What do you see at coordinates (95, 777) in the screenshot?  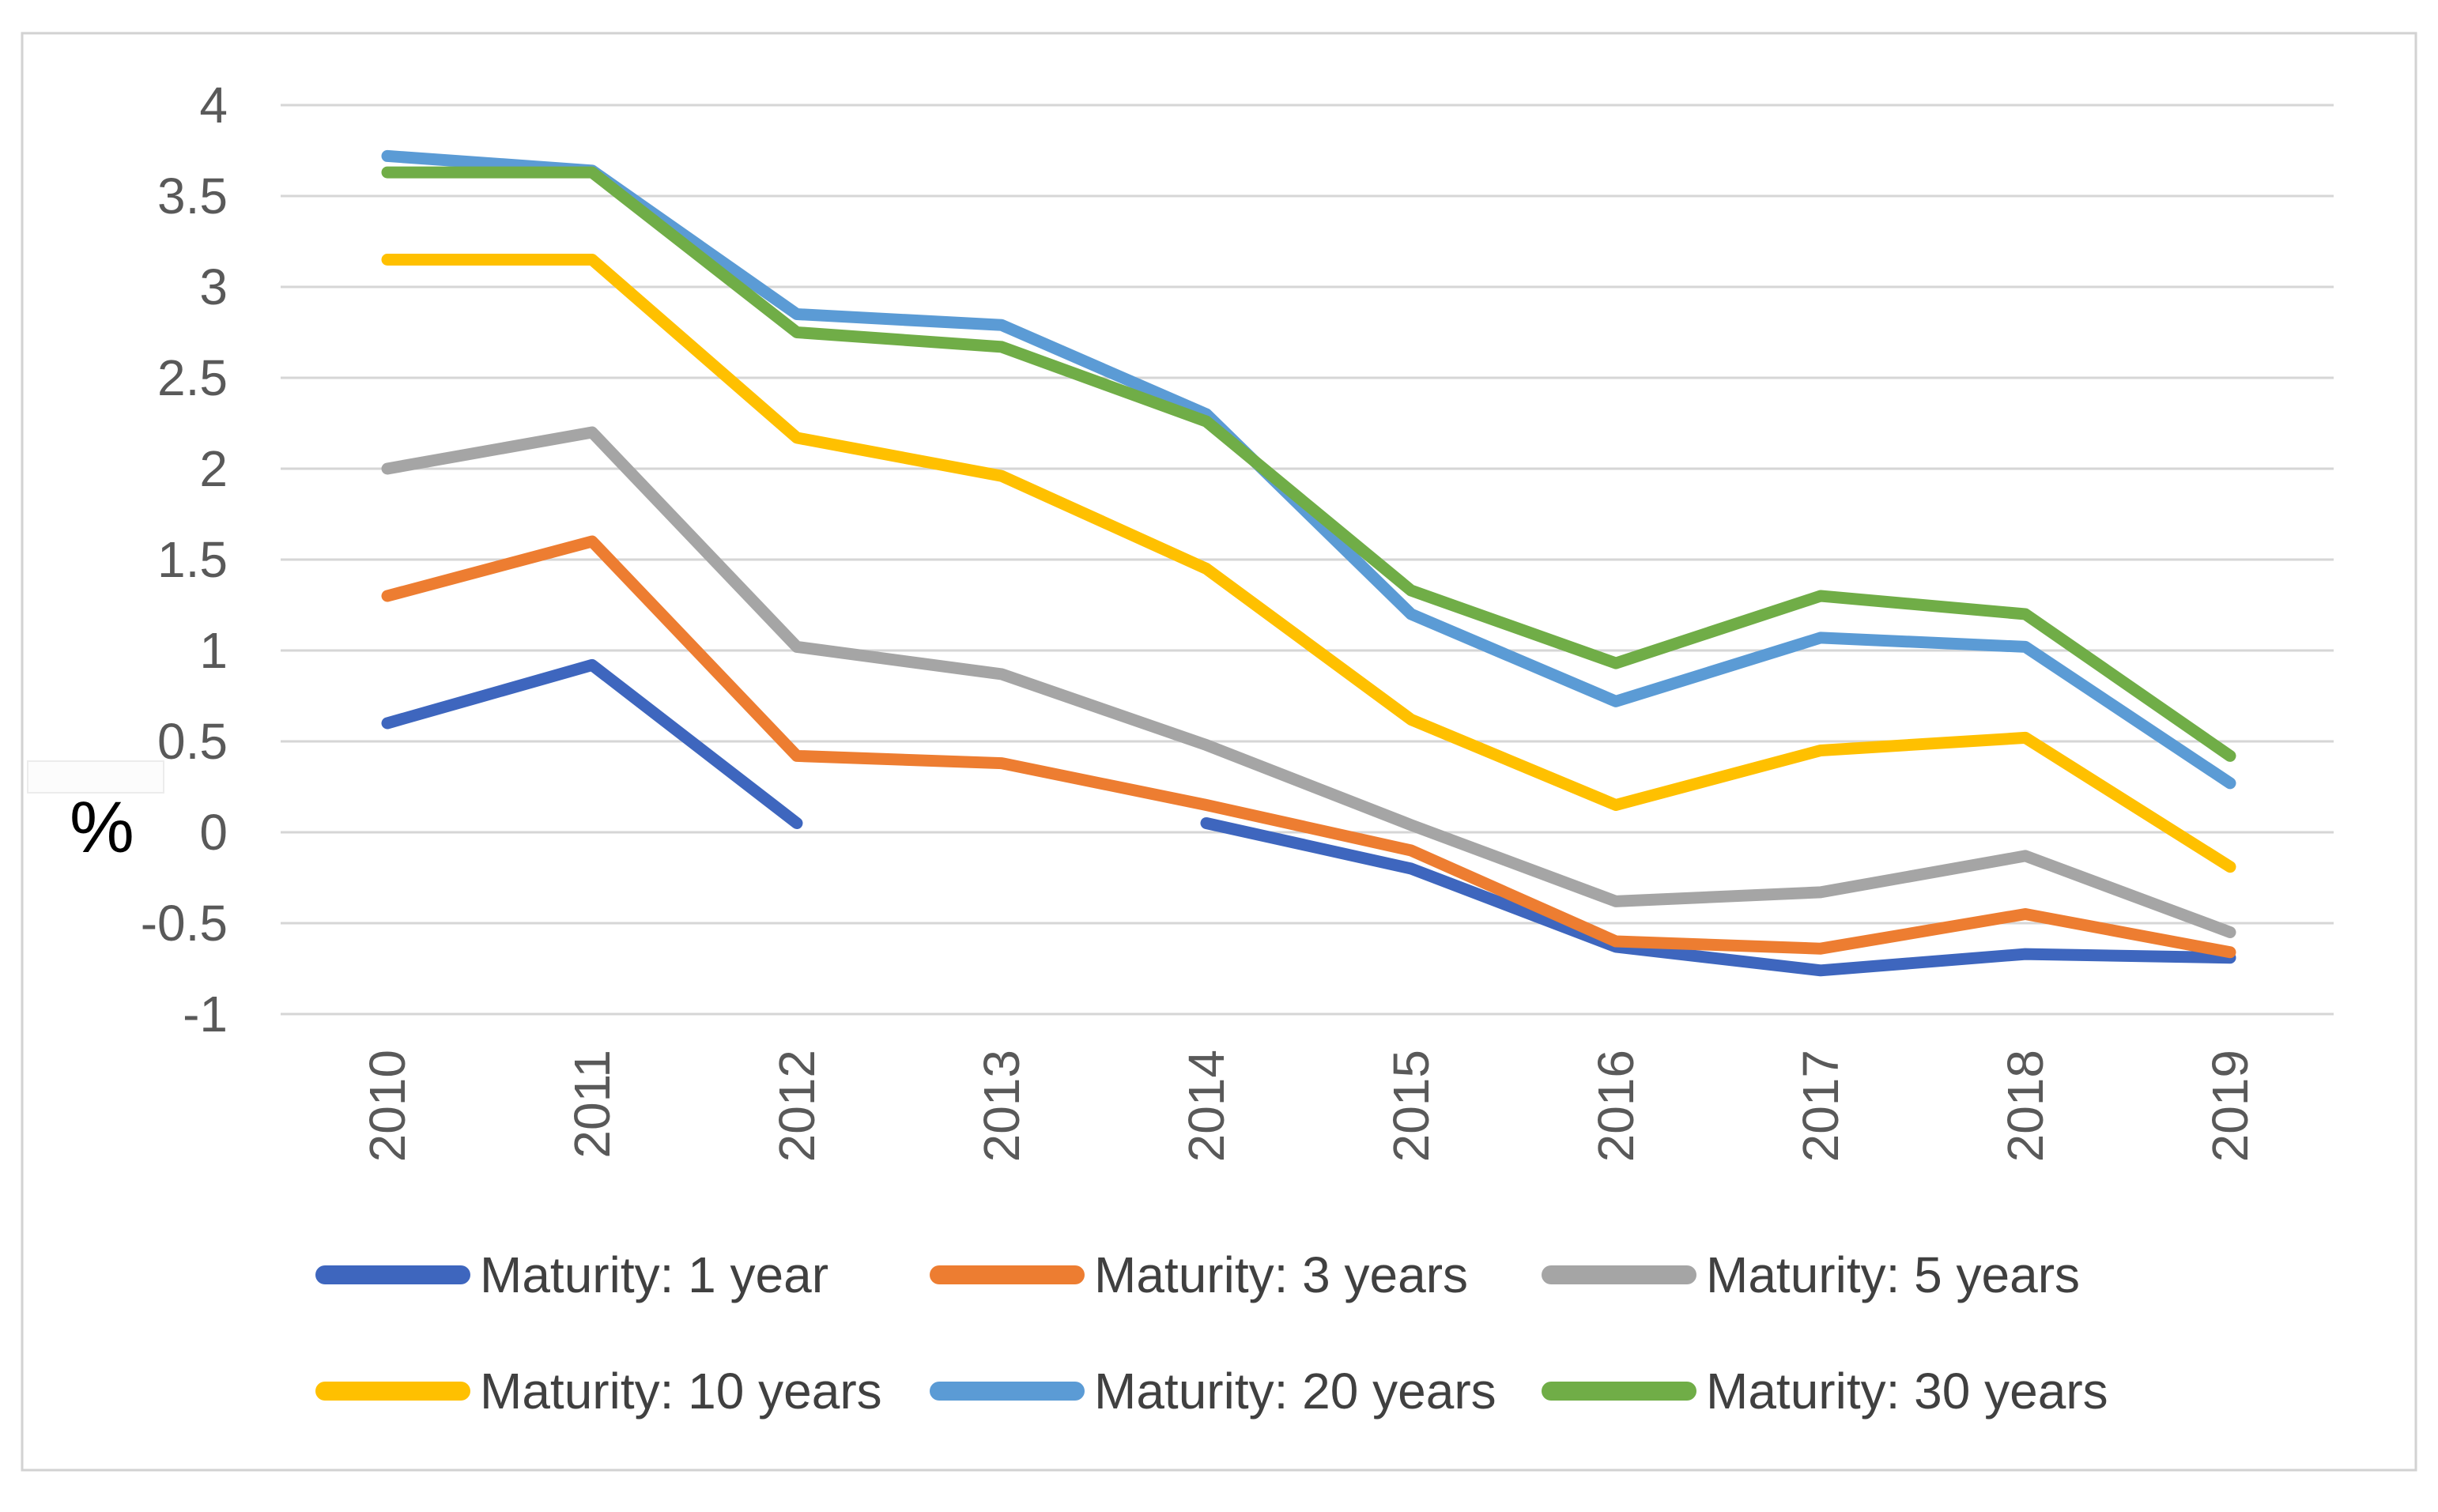 I see `axis-highlight-box` at bounding box center [95, 777].